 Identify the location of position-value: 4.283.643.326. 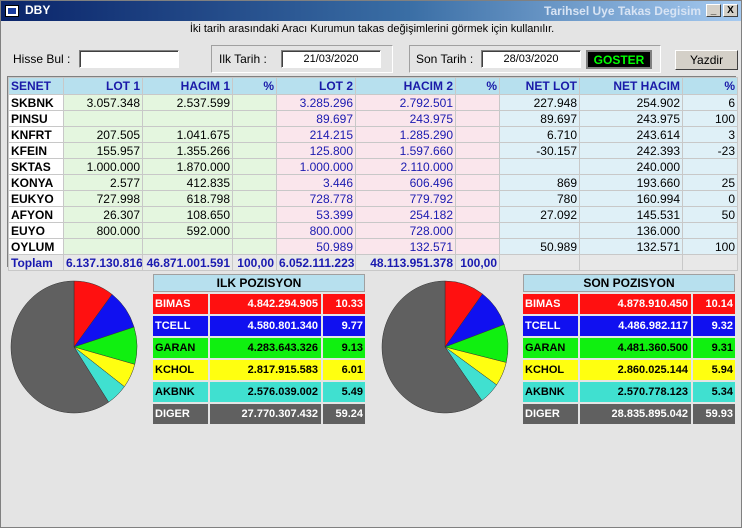
(266, 348).